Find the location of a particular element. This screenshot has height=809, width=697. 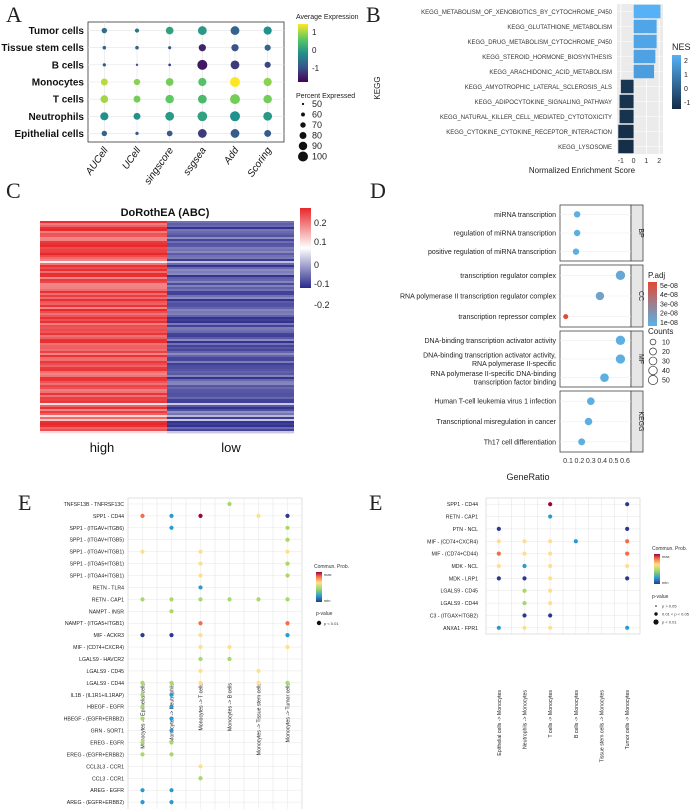

panel-a-row-label: Tissue stem cells is located at coordinates (42, 48).